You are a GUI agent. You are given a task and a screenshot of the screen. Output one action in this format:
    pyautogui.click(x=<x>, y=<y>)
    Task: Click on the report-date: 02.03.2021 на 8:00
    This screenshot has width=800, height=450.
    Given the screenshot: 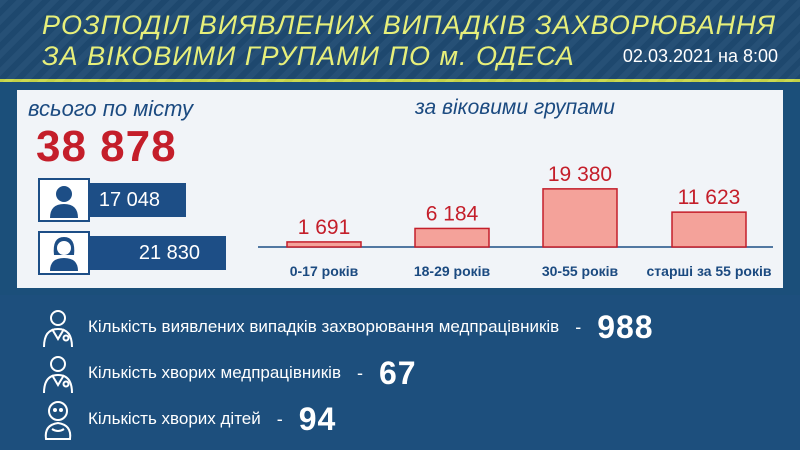 What is the action you would take?
    pyautogui.click(x=700, y=56)
    